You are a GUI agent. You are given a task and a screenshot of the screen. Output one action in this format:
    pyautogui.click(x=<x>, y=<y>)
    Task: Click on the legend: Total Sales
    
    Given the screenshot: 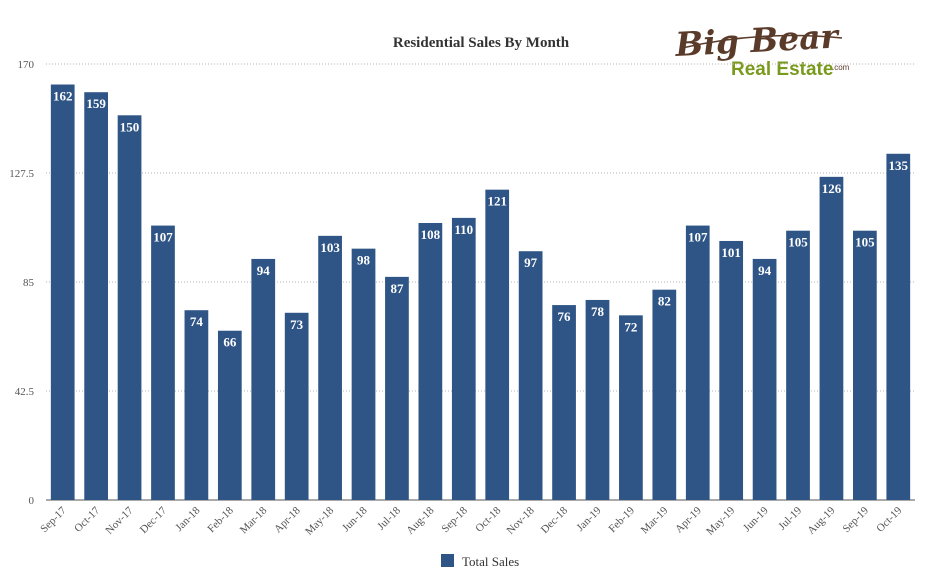 What is the action you would take?
    pyautogui.click(x=480, y=561)
    